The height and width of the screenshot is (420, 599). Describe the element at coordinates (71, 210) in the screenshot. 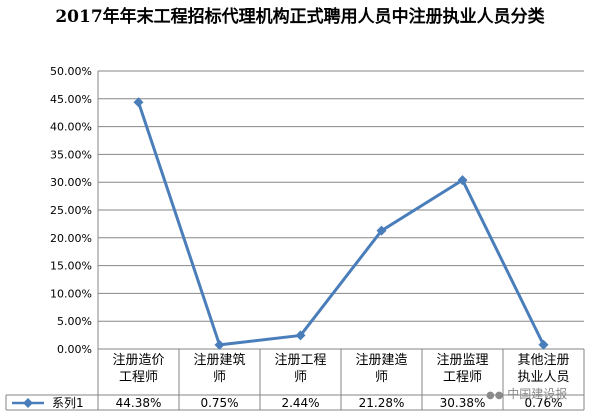

I see `y-tick-label: 25.00%` at that location.